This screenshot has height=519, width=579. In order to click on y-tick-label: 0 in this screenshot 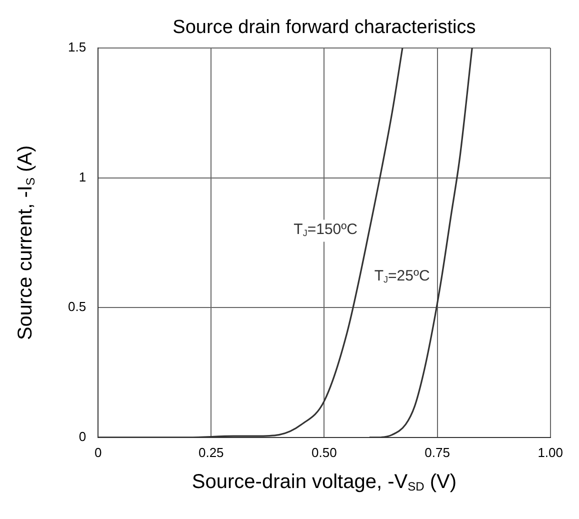, I will do `click(82, 436)`.